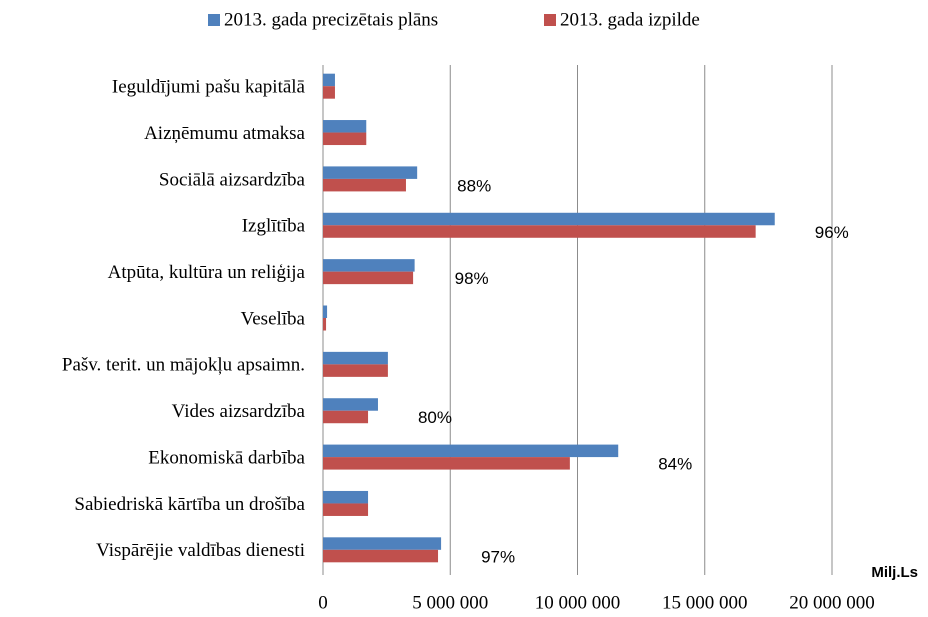 This screenshot has width=928, height=617. What do you see at coordinates (630, 19) in the screenshot?
I see `legend-label: 2013. gada izpilde` at bounding box center [630, 19].